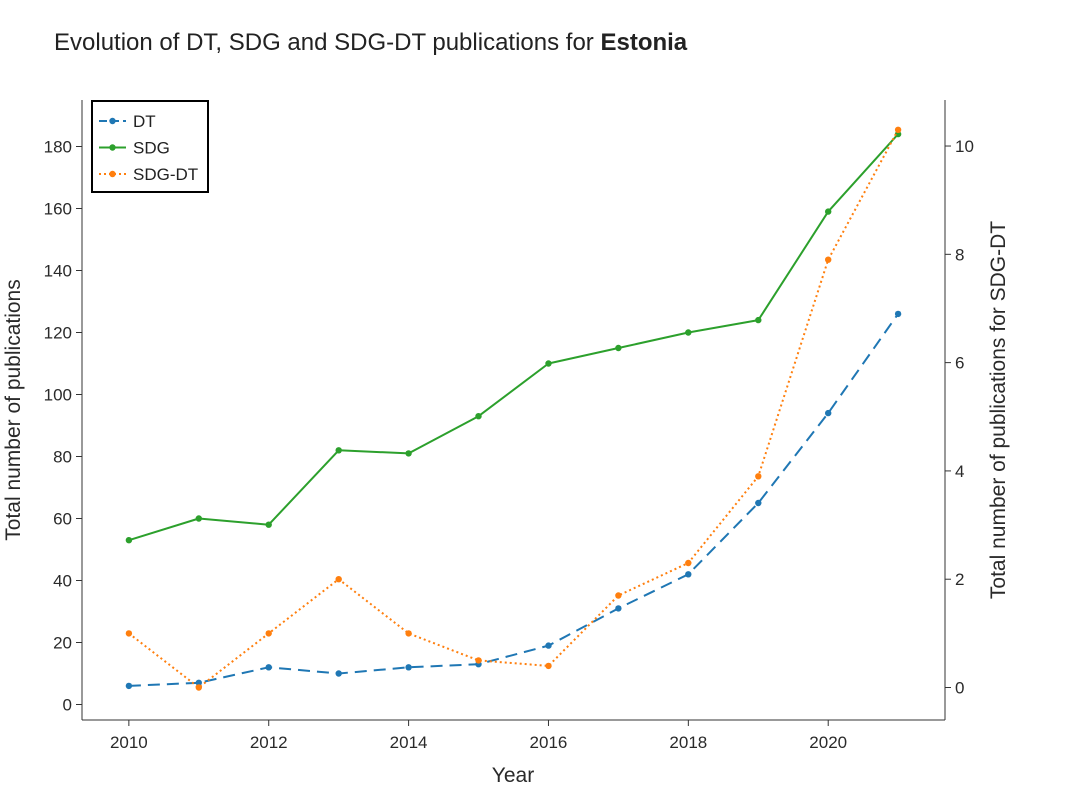 This screenshot has height=800, width=1080. What do you see at coordinates (964, 146) in the screenshot?
I see `y-right-tick-label: 10` at bounding box center [964, 146].